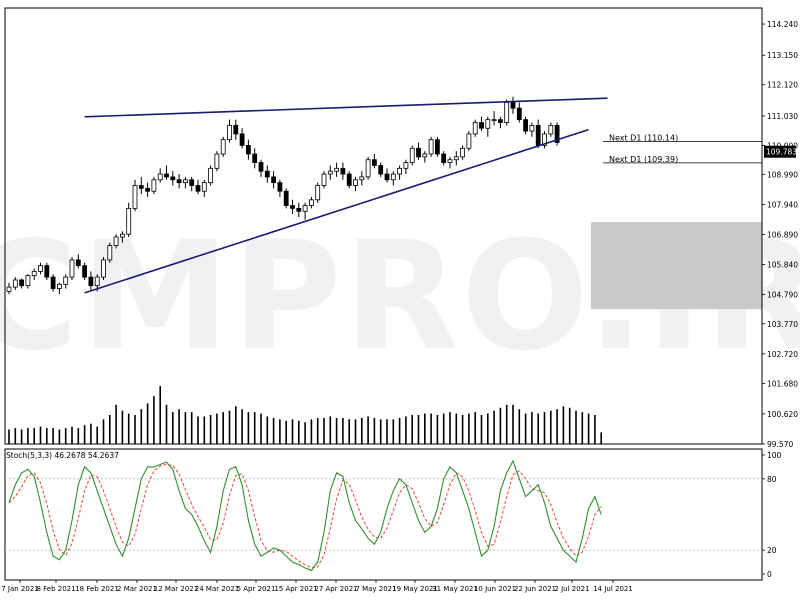 The height and width of the screenshot is (604, 800). Describe the element at coordinates (137, 589) in the screenshot. I see `time-tick-label: 2 Mar 2021` at that location.